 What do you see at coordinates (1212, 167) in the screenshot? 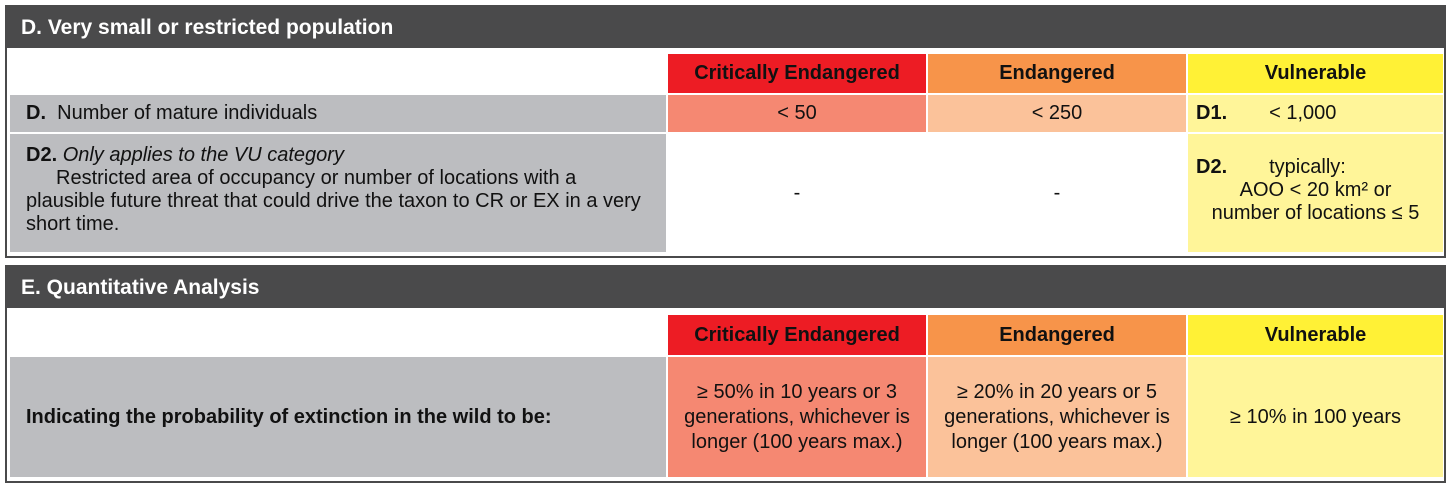
I see `vu-code-d2: D2.` at bounding box center [1212, 167].